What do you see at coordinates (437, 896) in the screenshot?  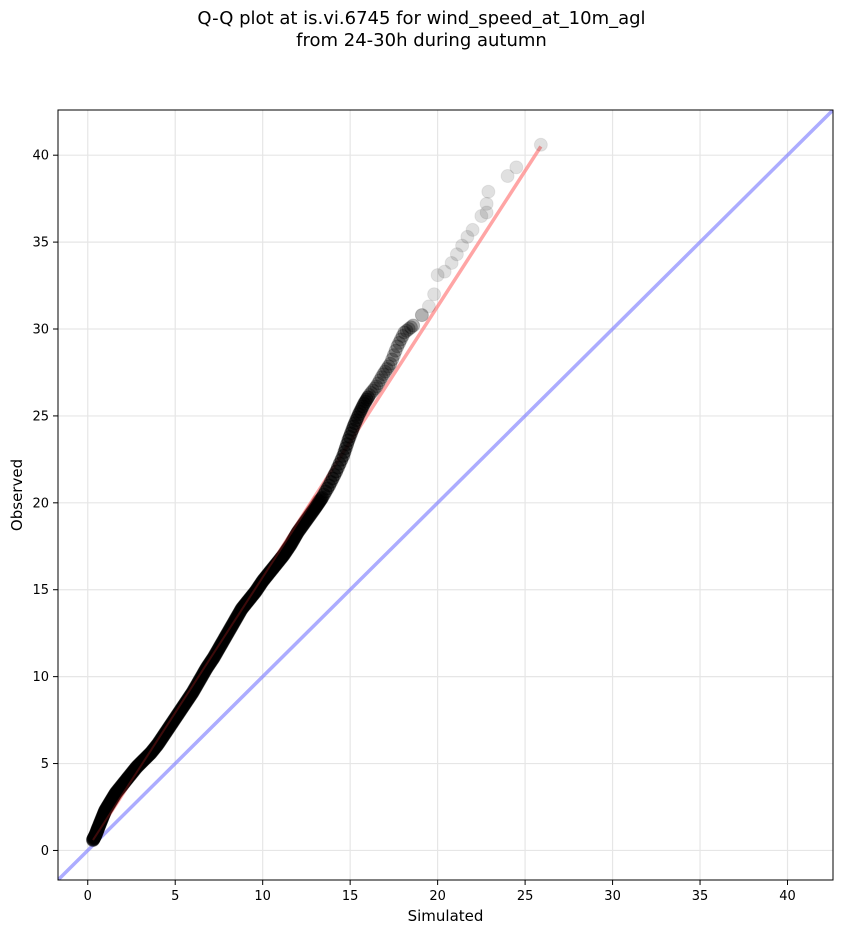 I see `x-tick-label: 20` at bounding box center [437, 896].